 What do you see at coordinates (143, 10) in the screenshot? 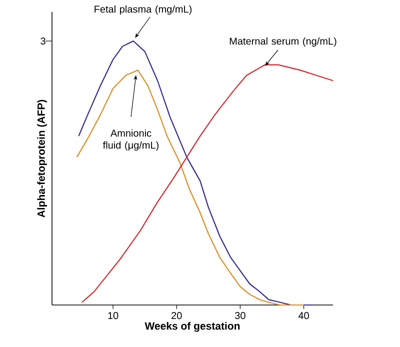
I see `text: Fetal plasma (mg/mL)` at bounding box center [143, 10].